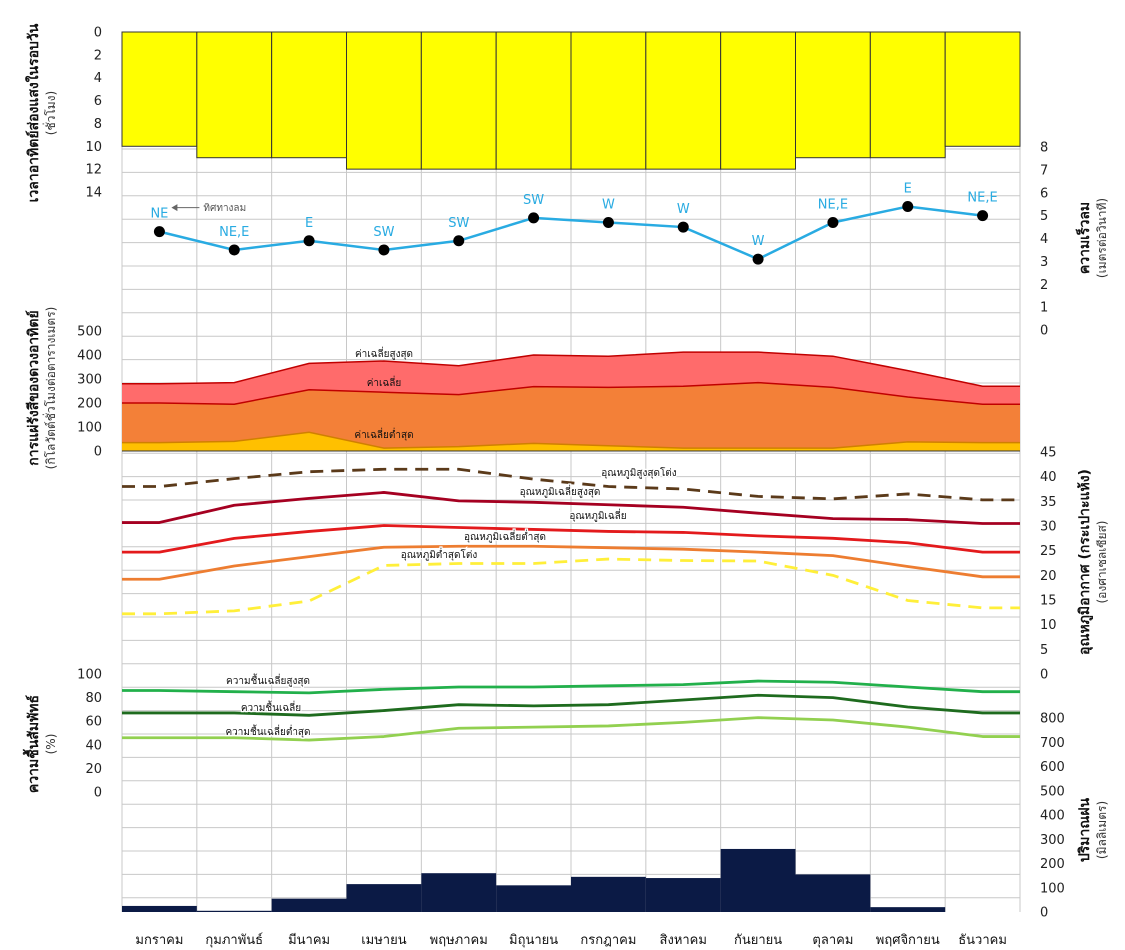  I want to click on radiation-tick-label: 500, so click(89, 332).